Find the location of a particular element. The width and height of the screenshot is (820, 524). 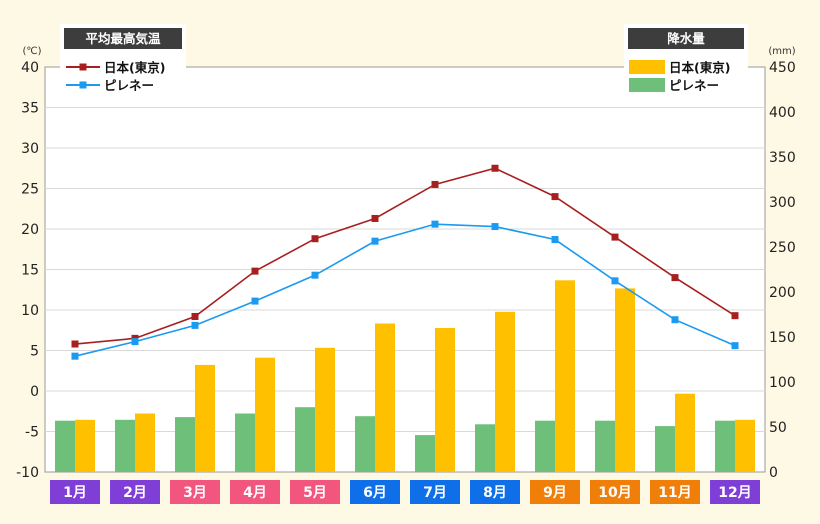

right-axis-unit: (mm) is located at coordinates (781, 51).